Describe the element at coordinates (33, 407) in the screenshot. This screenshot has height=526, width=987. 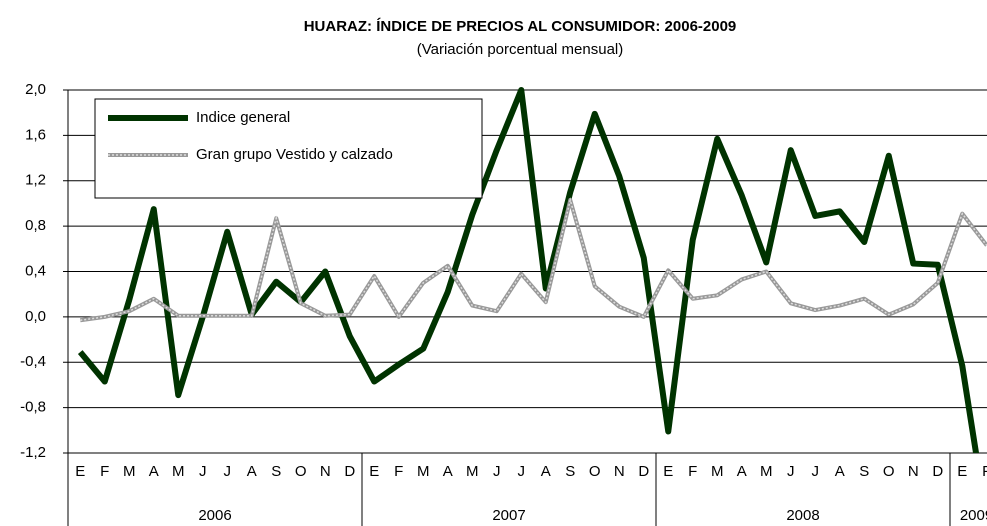
I see `y-tick-label: -0,8` at that location.